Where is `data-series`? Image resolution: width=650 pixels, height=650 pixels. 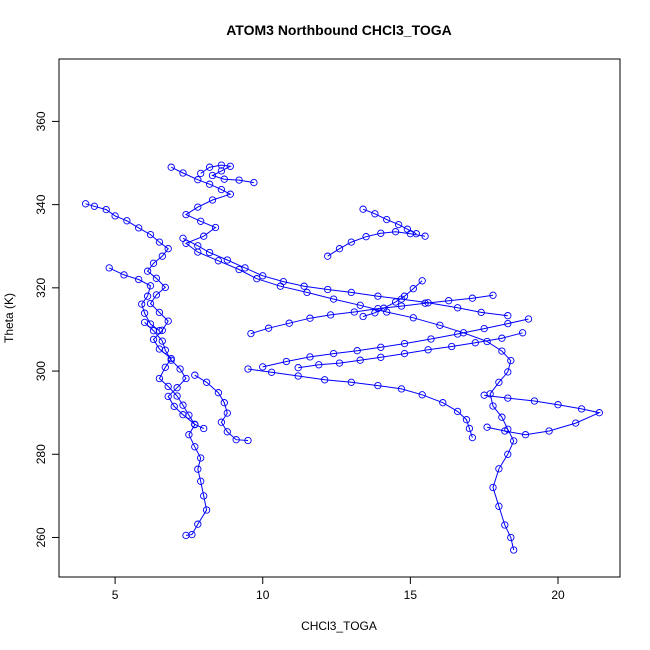 data-series is located at coordinates (372, 314).